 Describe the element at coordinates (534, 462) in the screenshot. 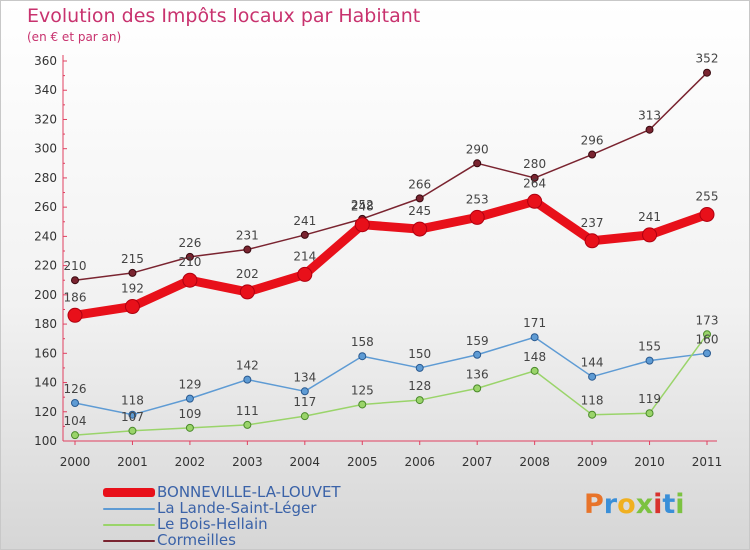

I see `x-tick-label: 2008` at that location.